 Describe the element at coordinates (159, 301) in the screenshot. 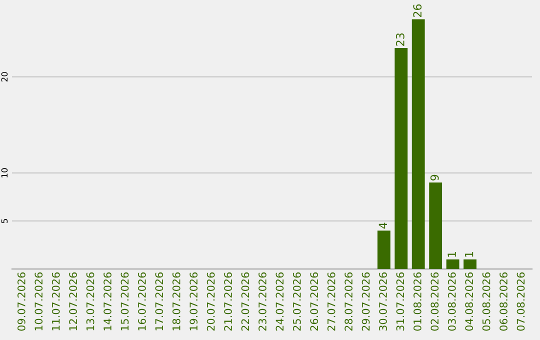

I see `x-tick-label: 17.07.2026` at that location.